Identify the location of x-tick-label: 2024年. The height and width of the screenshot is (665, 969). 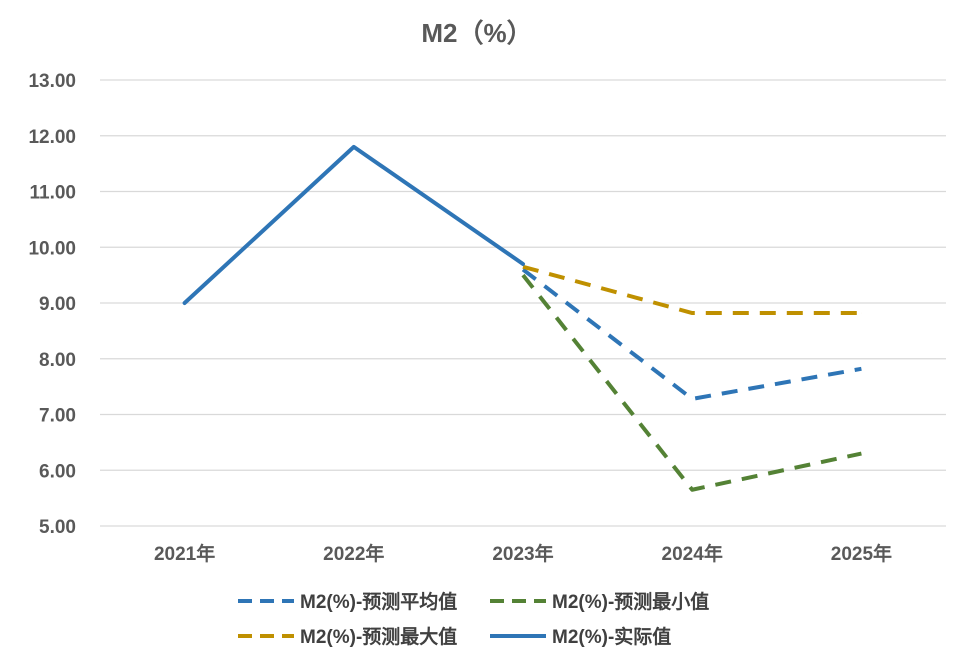
(692, 553).